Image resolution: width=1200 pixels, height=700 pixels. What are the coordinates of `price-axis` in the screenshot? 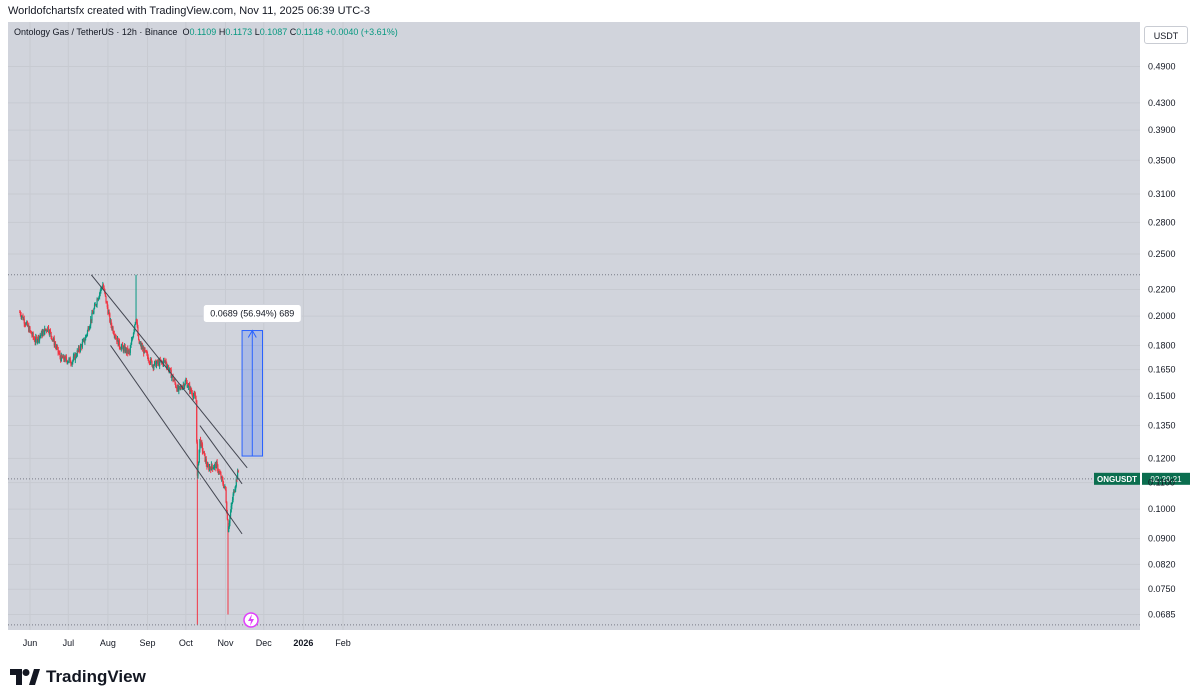 It's located at (1166, 326).